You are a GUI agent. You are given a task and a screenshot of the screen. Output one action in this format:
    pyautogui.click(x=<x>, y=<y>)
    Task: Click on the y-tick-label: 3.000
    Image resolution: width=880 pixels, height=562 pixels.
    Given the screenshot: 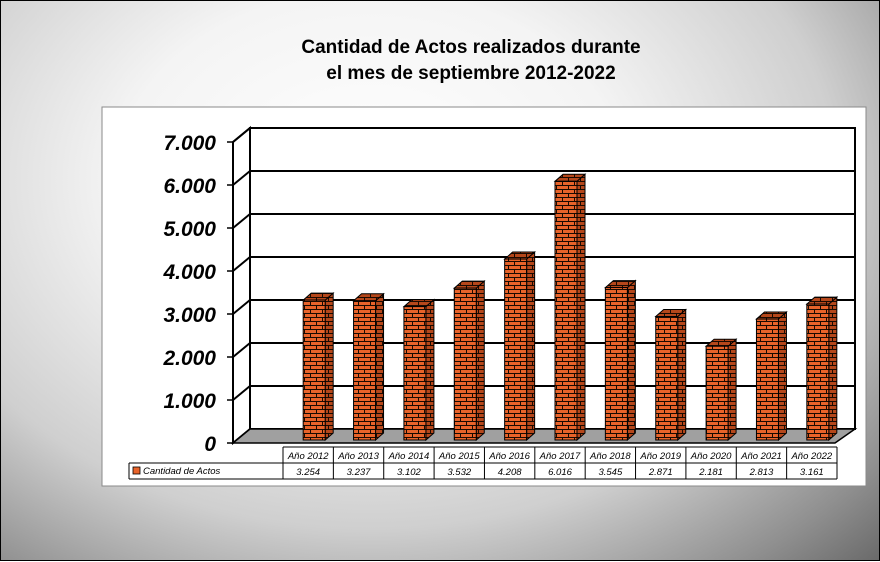 What is the action you would take?
    pyautogui.click(x=189, y=315)
    